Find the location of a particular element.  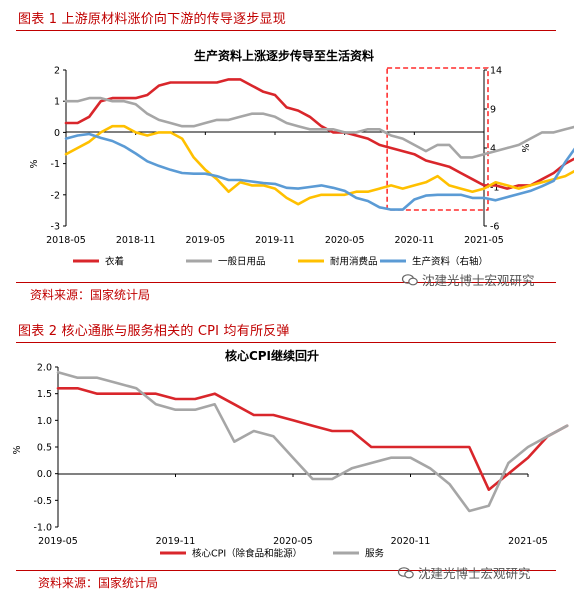

chart1-title: 生产资料上涨逐步传导至生活资料 is located at coordinates (284, 55).